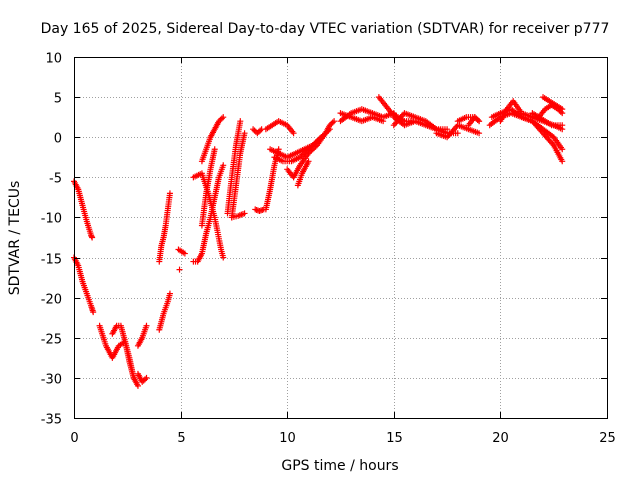 This screenshot has height=480, width=640. I want to click on y-tick-label: -5, so click(55, 179).